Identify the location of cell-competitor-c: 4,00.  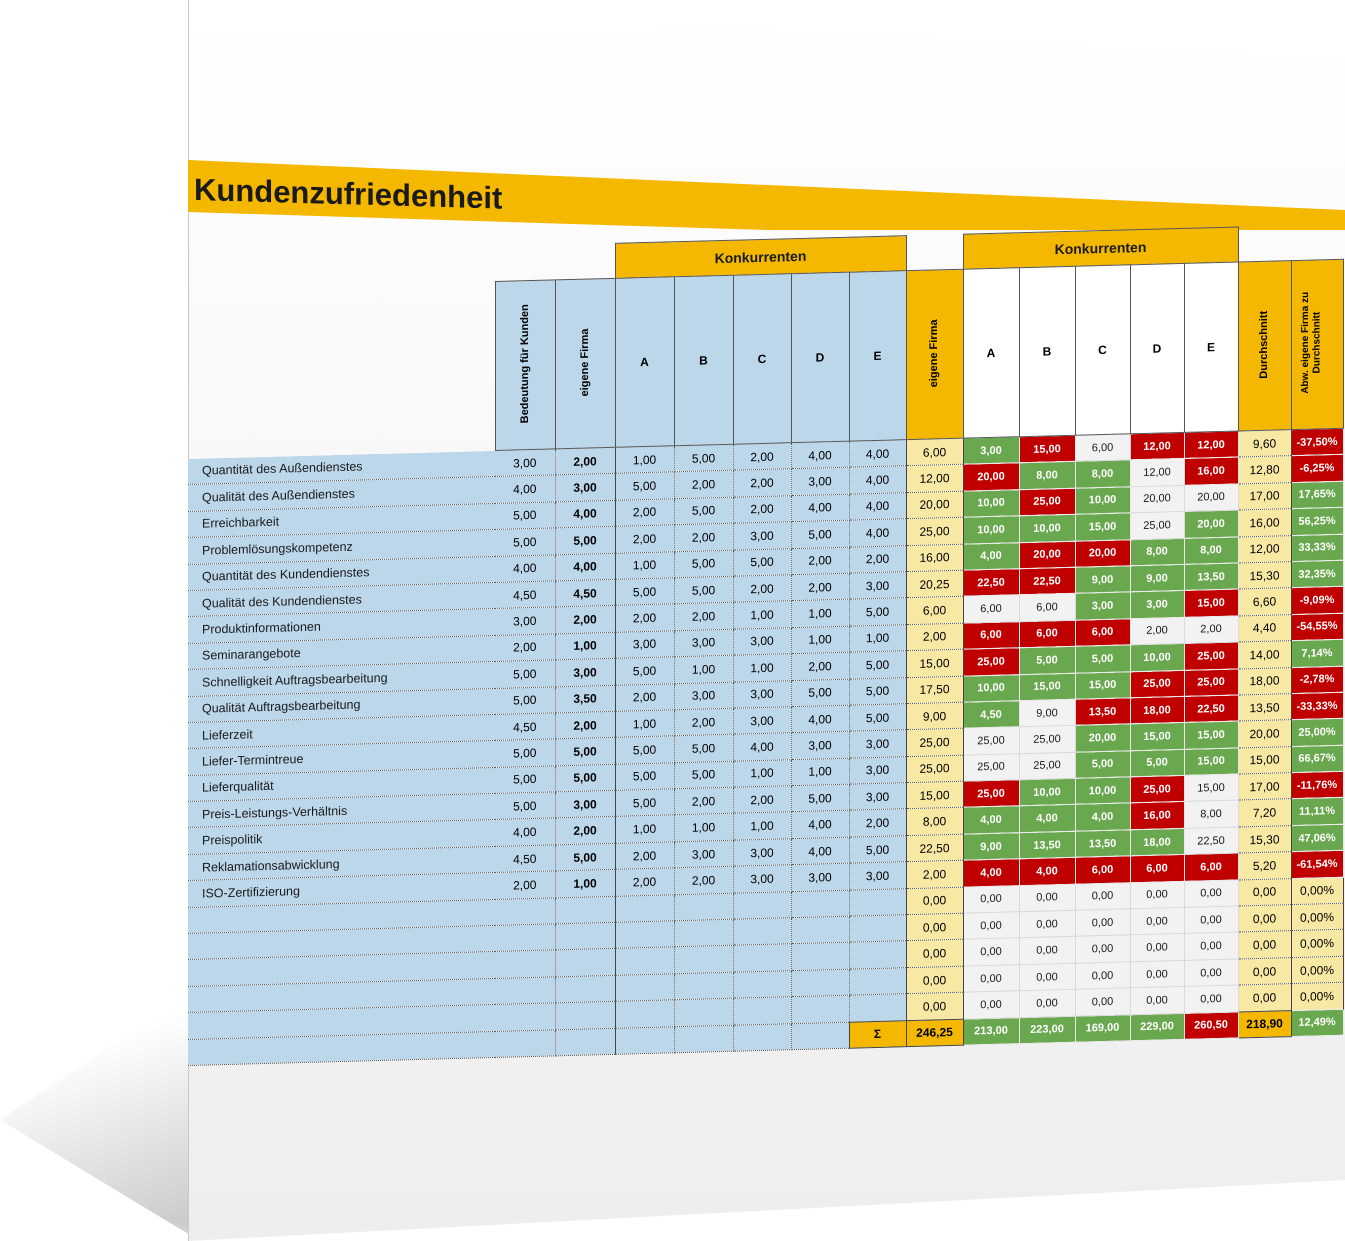
(762, 747).